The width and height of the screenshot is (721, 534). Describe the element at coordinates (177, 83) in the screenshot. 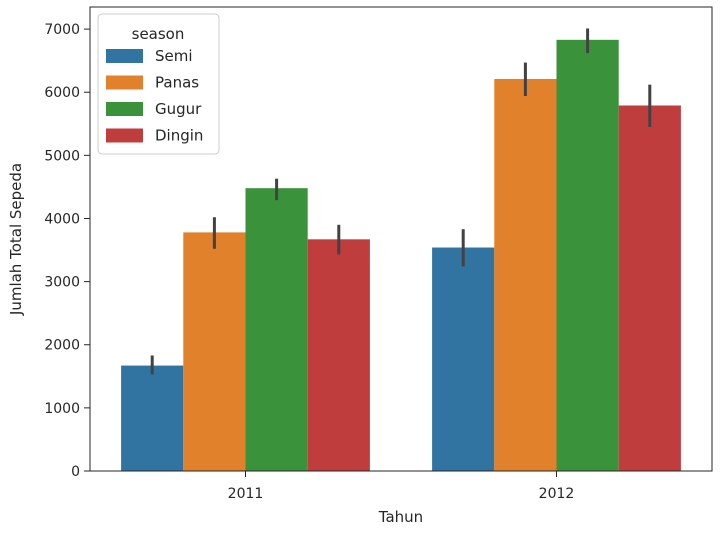

I see `legend-label-panas: Panas` at that location.